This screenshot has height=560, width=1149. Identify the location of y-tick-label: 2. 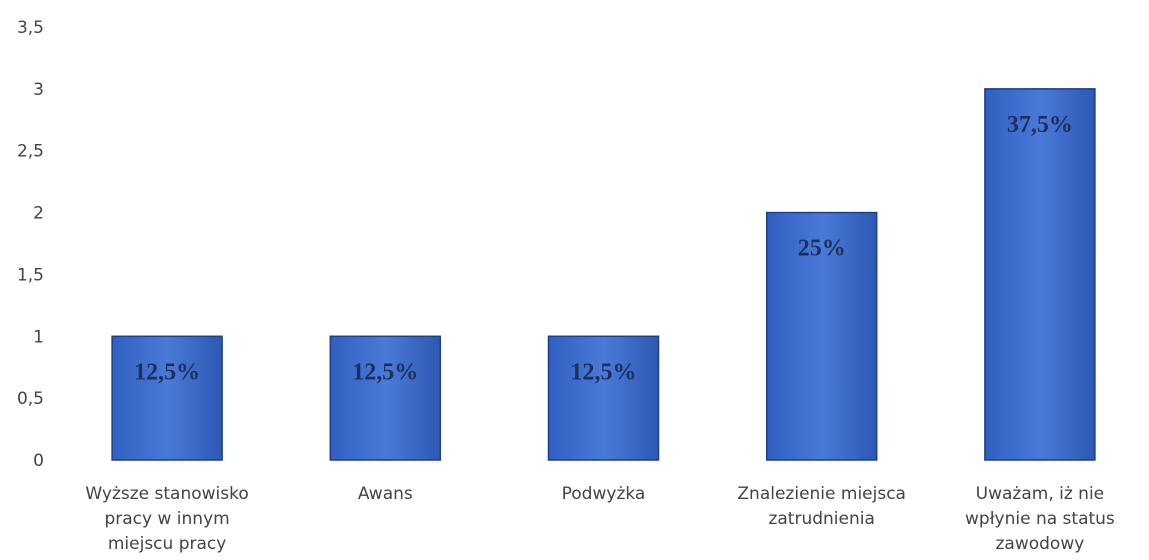
(38, 214).